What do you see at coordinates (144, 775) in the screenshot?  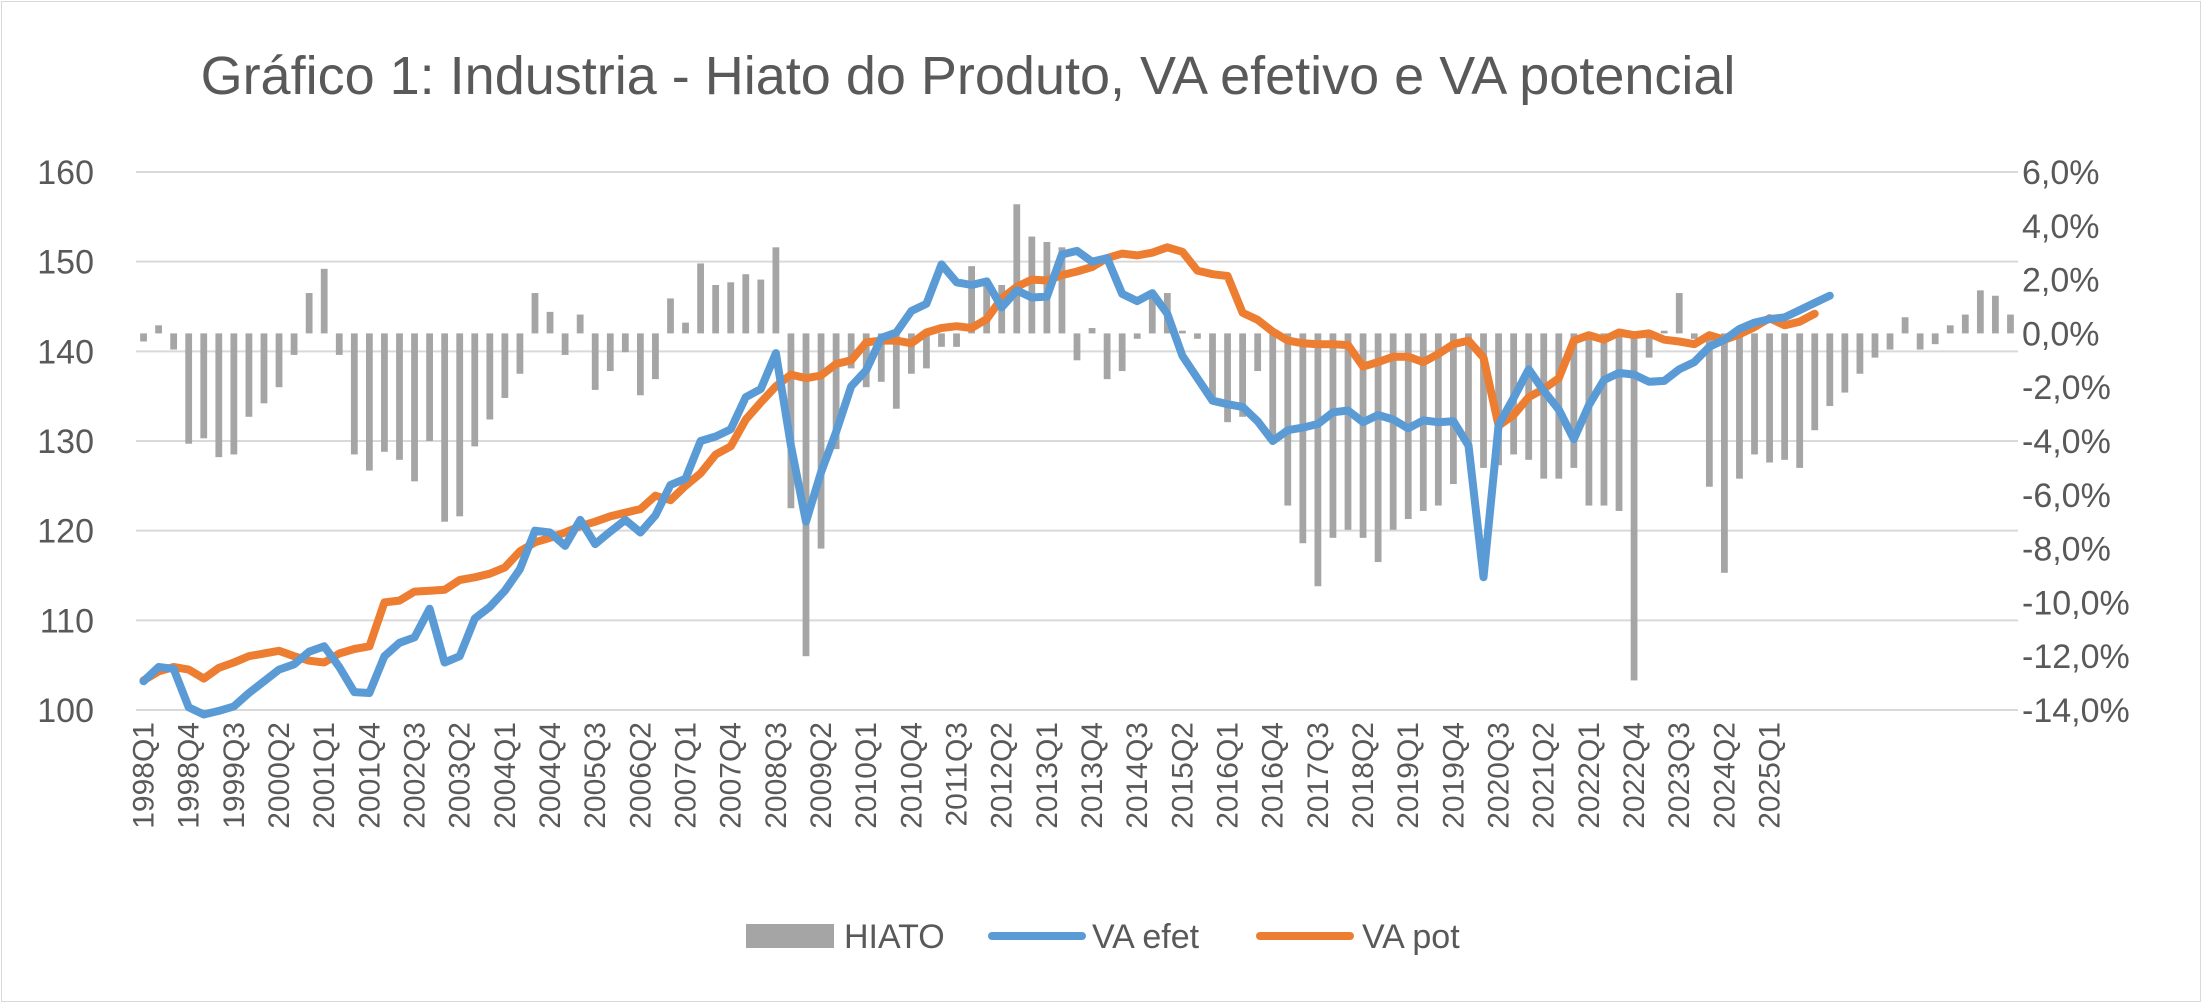 I see `x-tick-label: 1998Q1` at bounding box center [144, 775].